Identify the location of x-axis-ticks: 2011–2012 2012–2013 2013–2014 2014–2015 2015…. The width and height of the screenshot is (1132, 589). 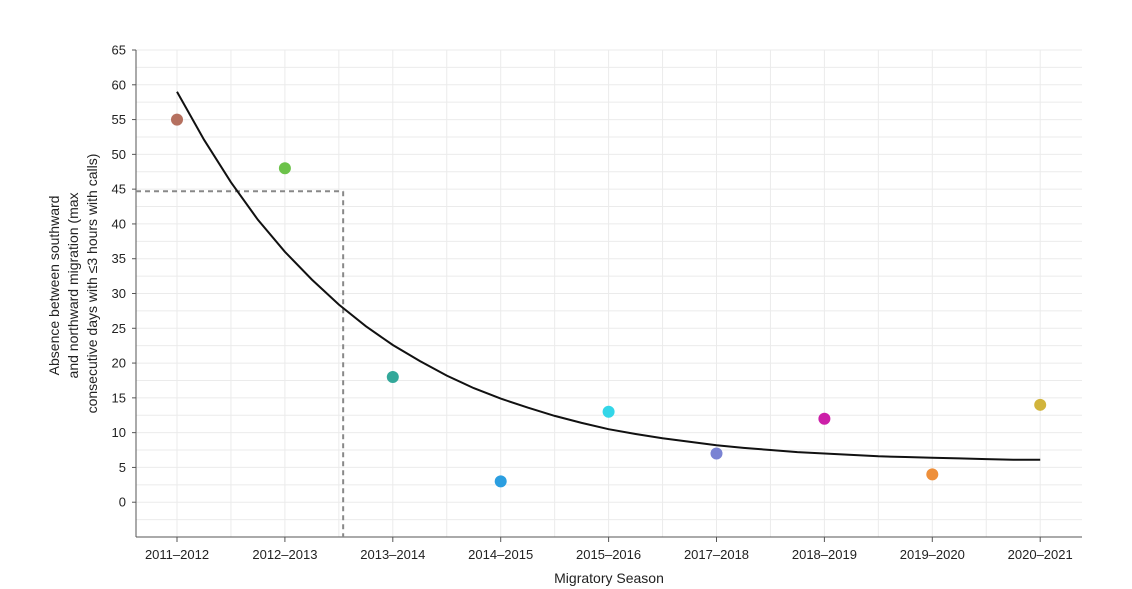
(609, 549).